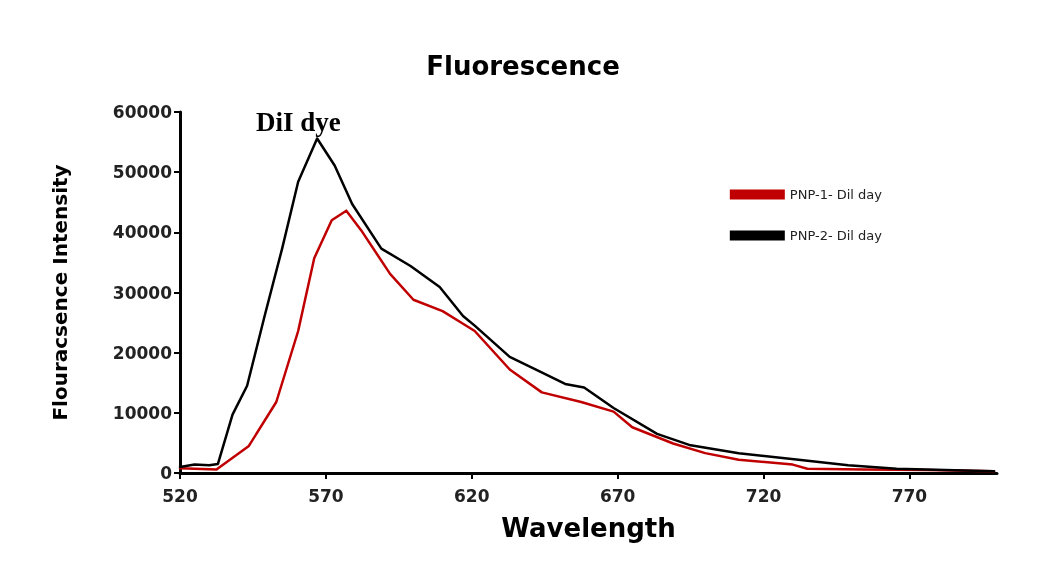 The height and width of the screenshot is (576, 1045). Describe the element at coordinates (836, 194) in the screenshot. I see `legend-label: PNP-1- Dil day` at that location.